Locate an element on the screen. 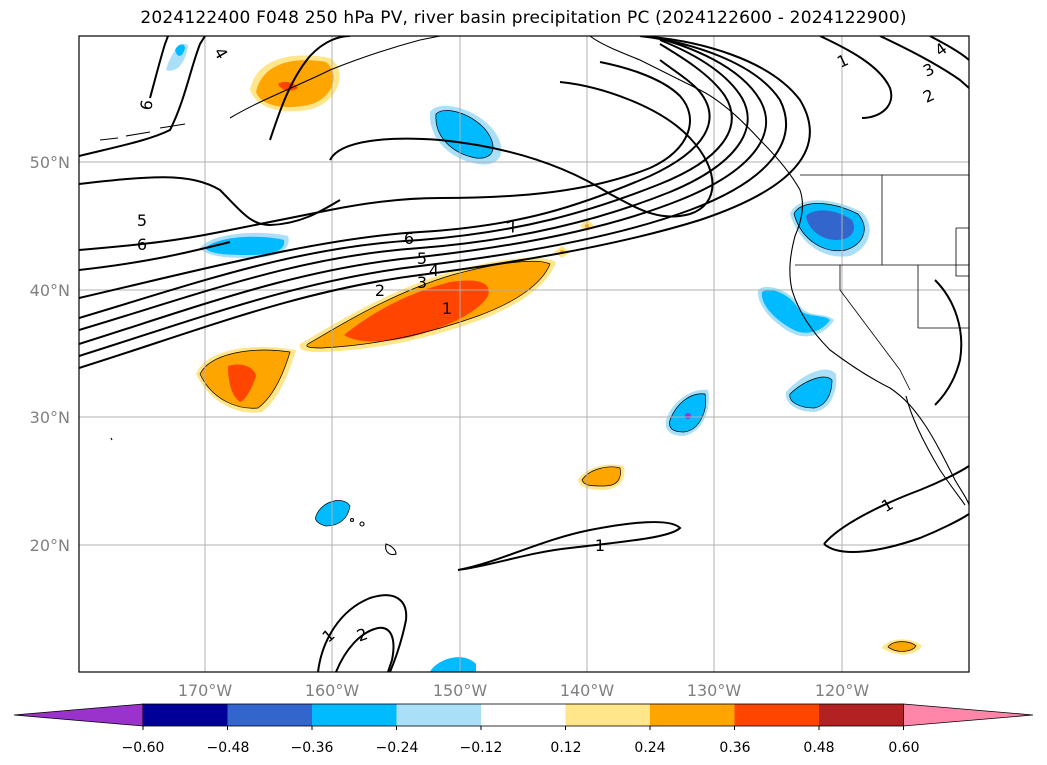 Image resolution: width=1047 pixels, height=765 pixels. latitude-labels: 50°N 40°N 30°N 20°N is located at coordinates (50, 354).